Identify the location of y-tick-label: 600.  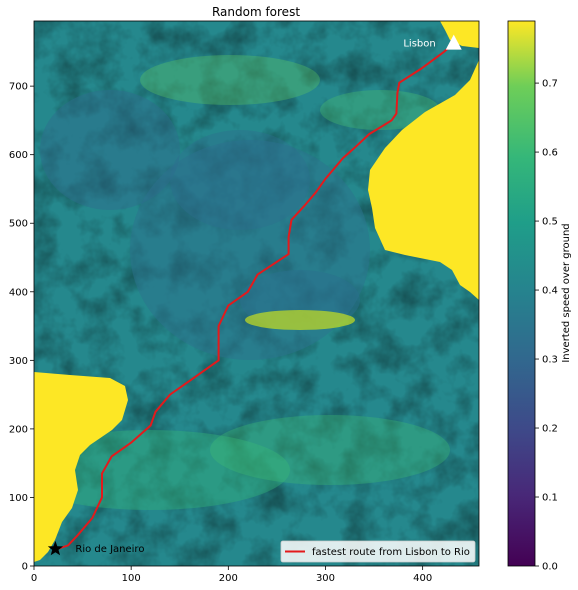
(18, 155).